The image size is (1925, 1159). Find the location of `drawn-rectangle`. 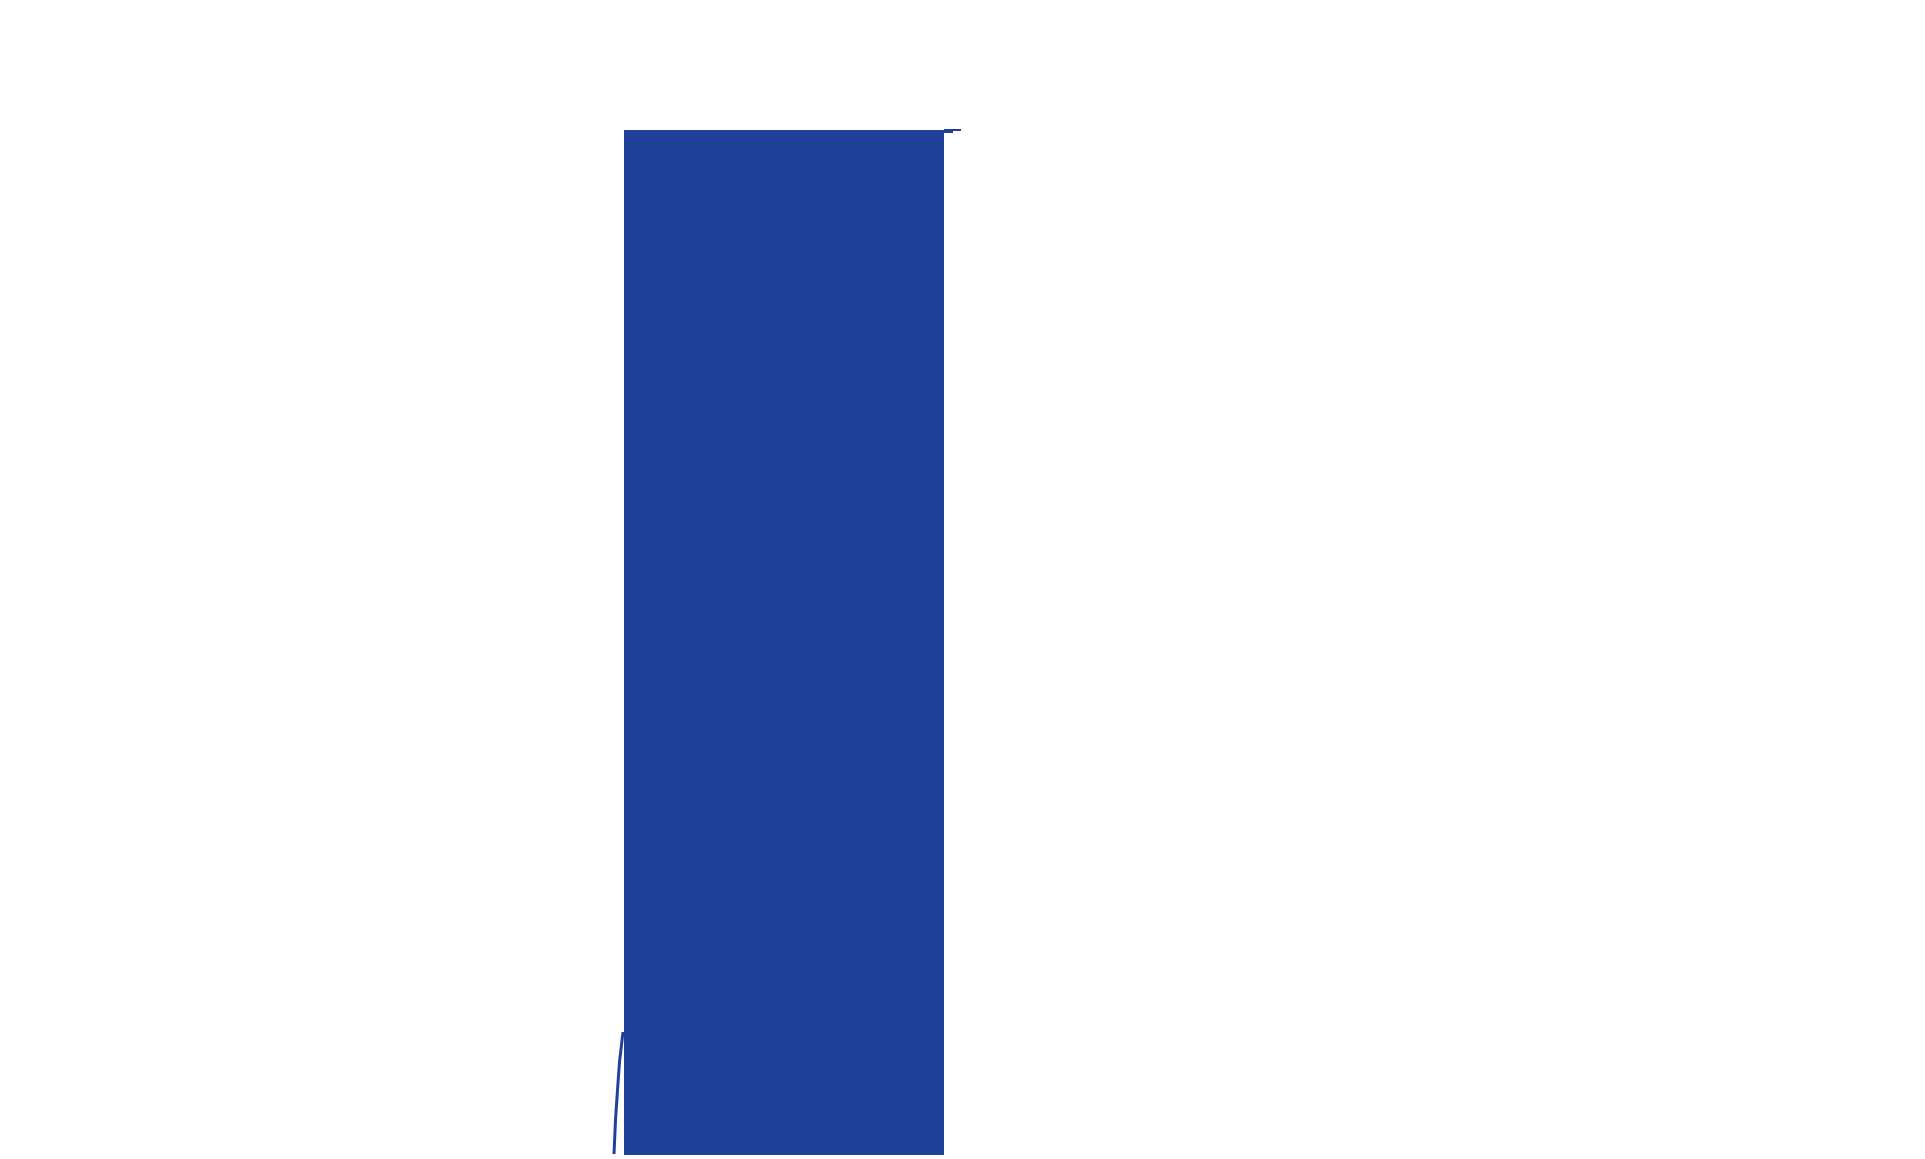

drawn-rectangle is located at coordinates (784, 642).